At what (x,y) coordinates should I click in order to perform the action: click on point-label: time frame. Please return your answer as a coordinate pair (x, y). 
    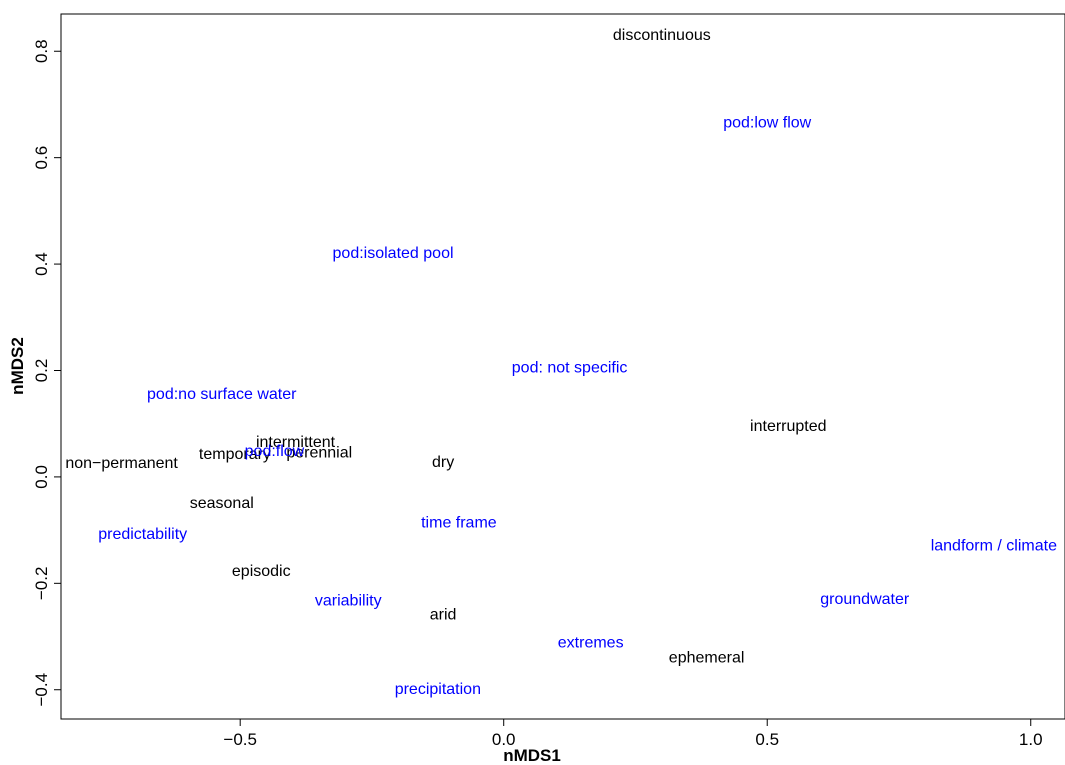
    Looking at the image, I should click on (459, 523).